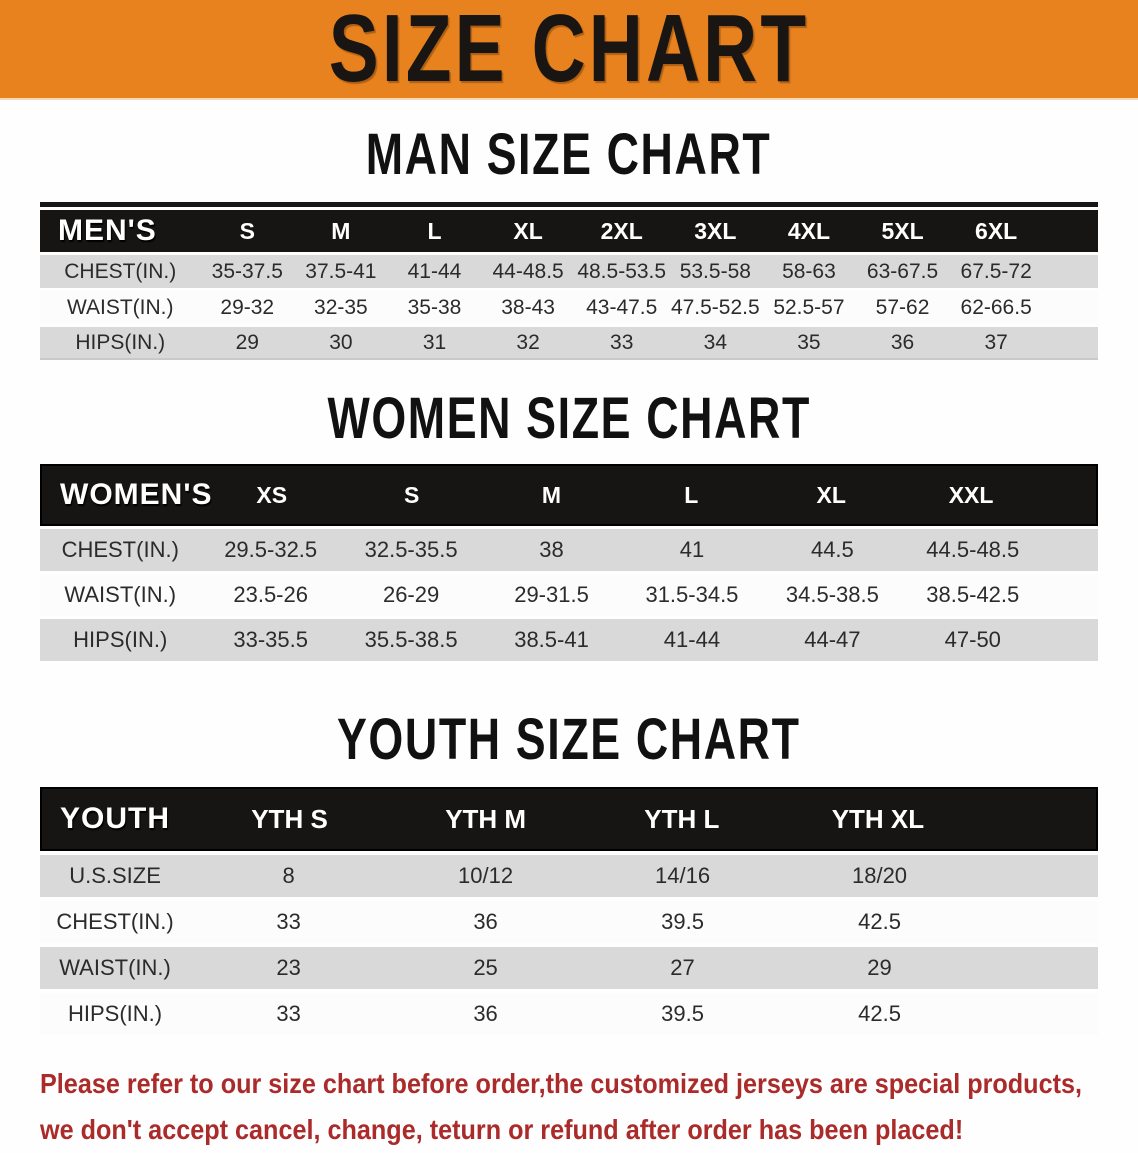 This screenshot has height=1153, width=1138. I want to click on size-cell: 58-63, so click(809, 271).